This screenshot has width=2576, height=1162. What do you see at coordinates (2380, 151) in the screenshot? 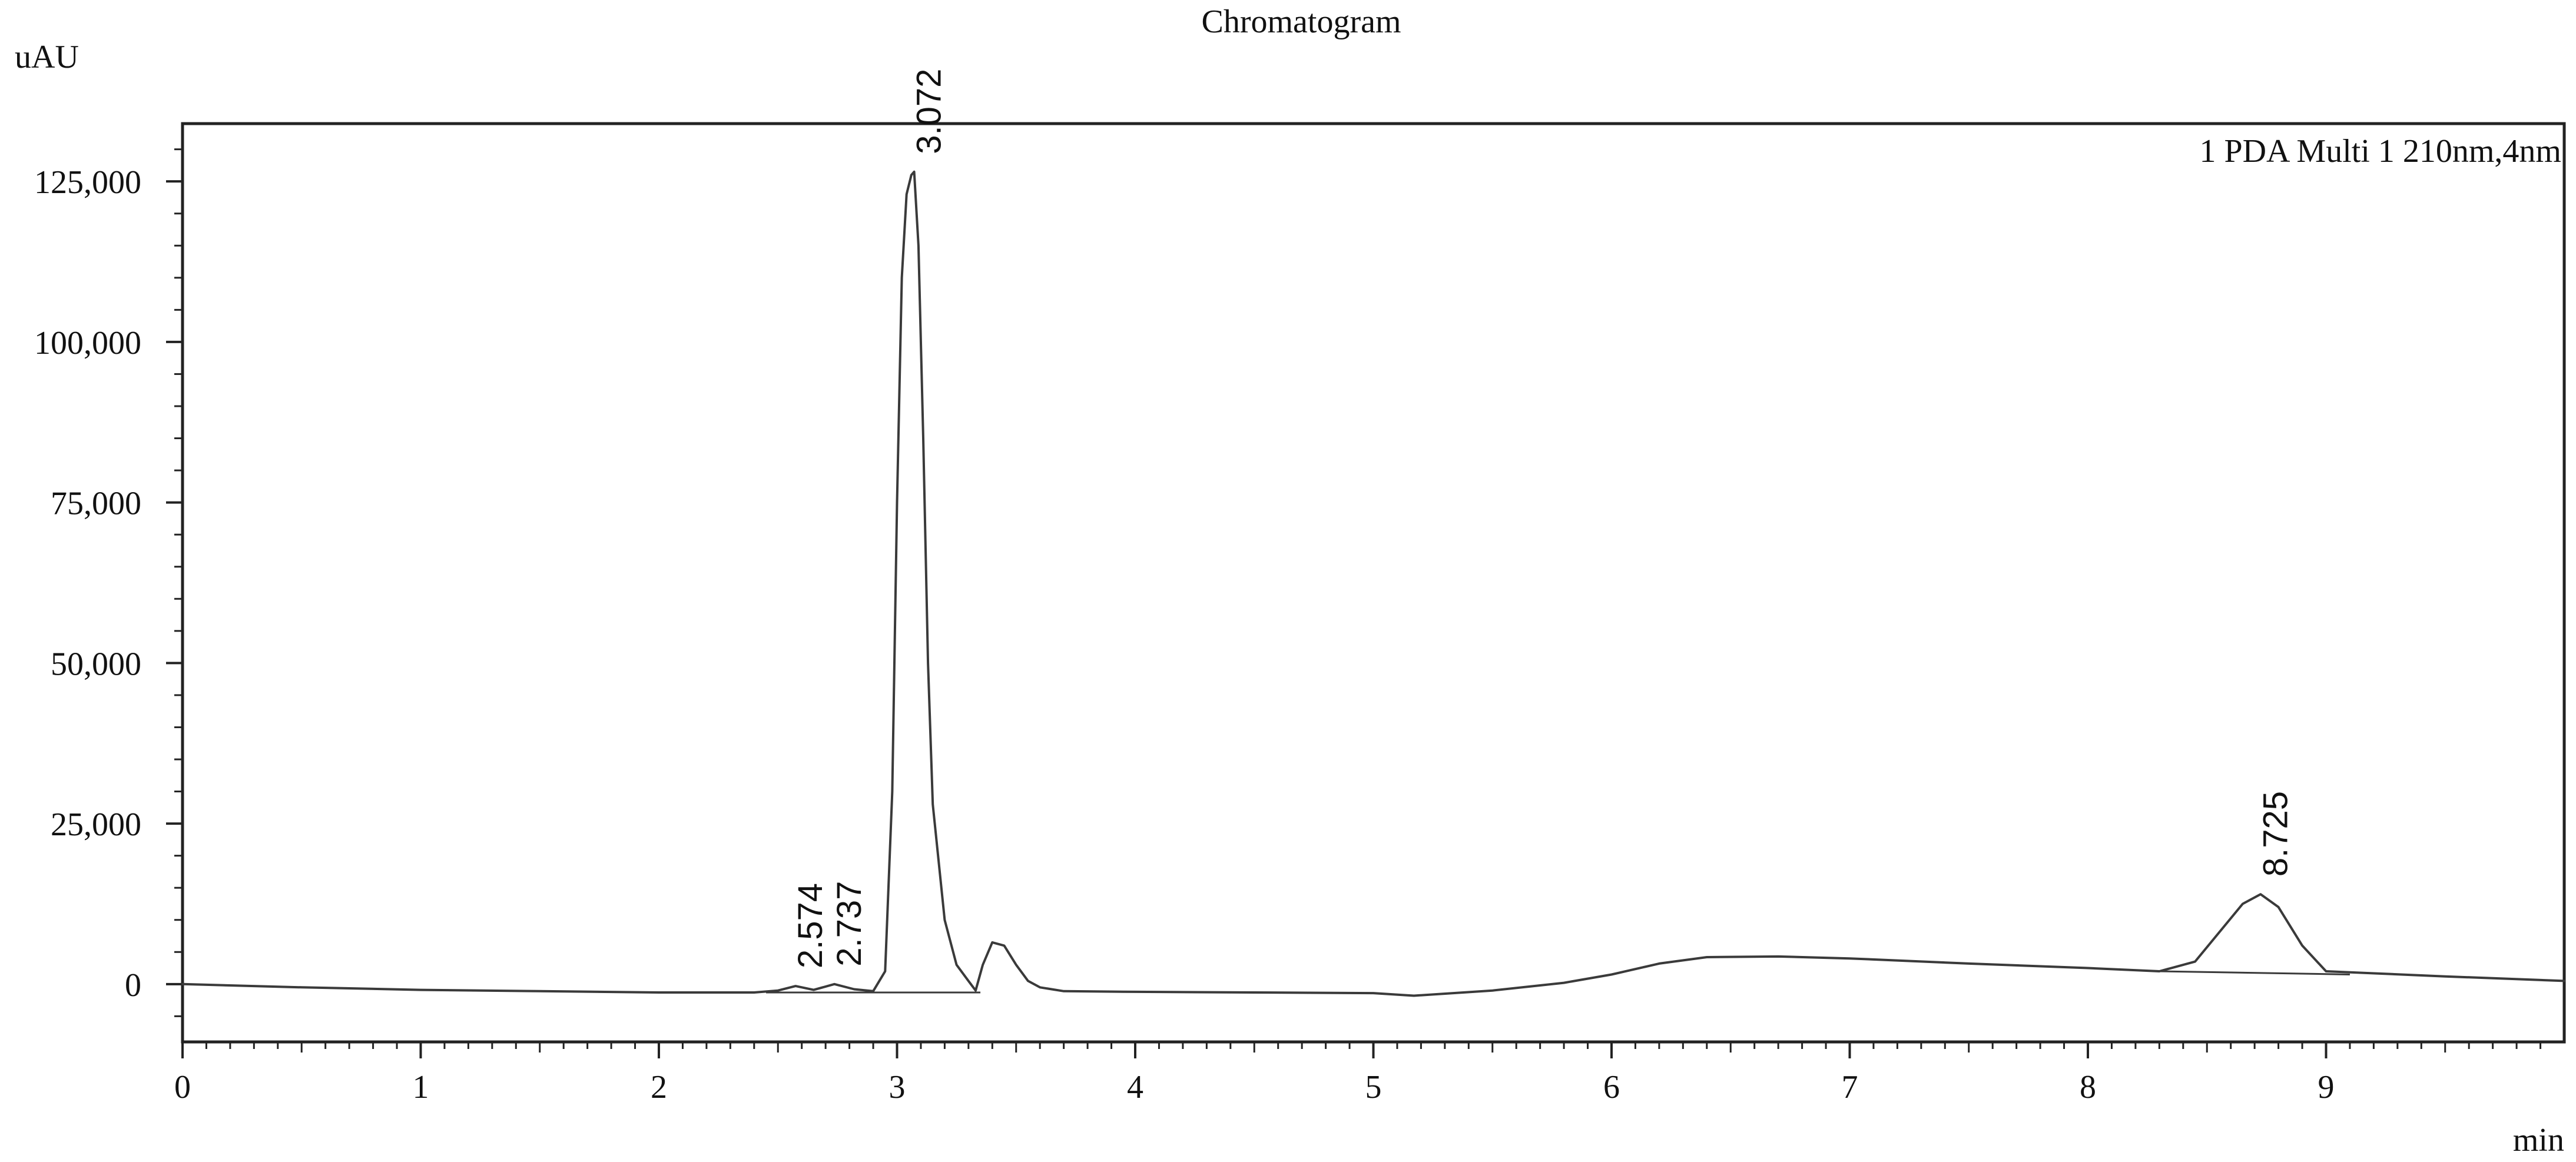
I see `legend-label: 1 PDA Multi 1 210nm,4nm` at bounding box center [2380, 151].